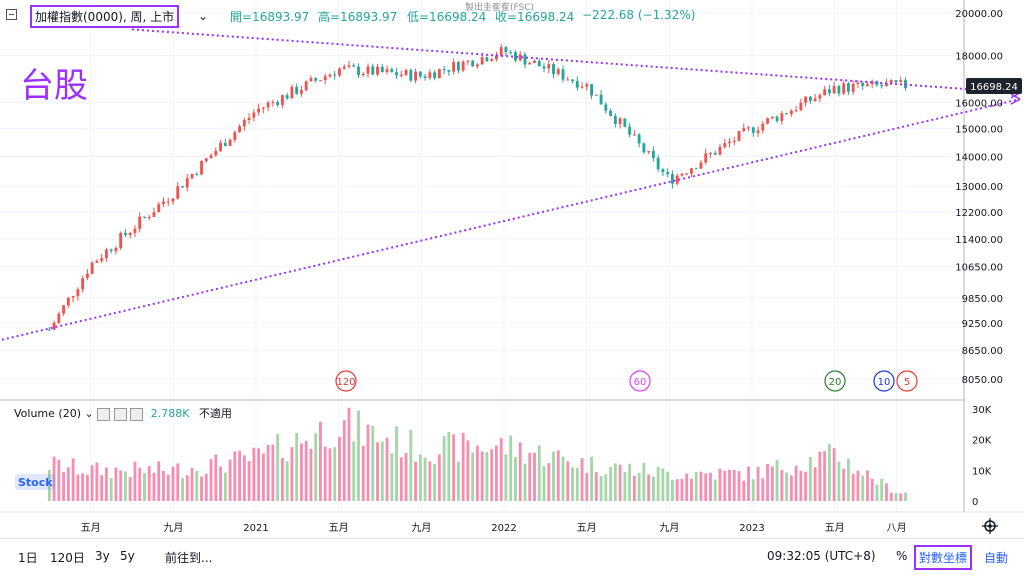 This screenshot has width=1024, height=577. What do you see at coordinates (54, 86) in the screenshot?
I see `overlay-label: 台股` at bounding box center [54, 86].